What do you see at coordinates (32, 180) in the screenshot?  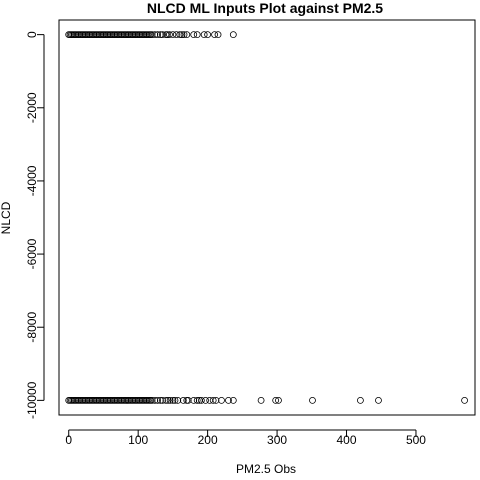 I see `y-tick-label: -4000` at bounding box center [32, 180].